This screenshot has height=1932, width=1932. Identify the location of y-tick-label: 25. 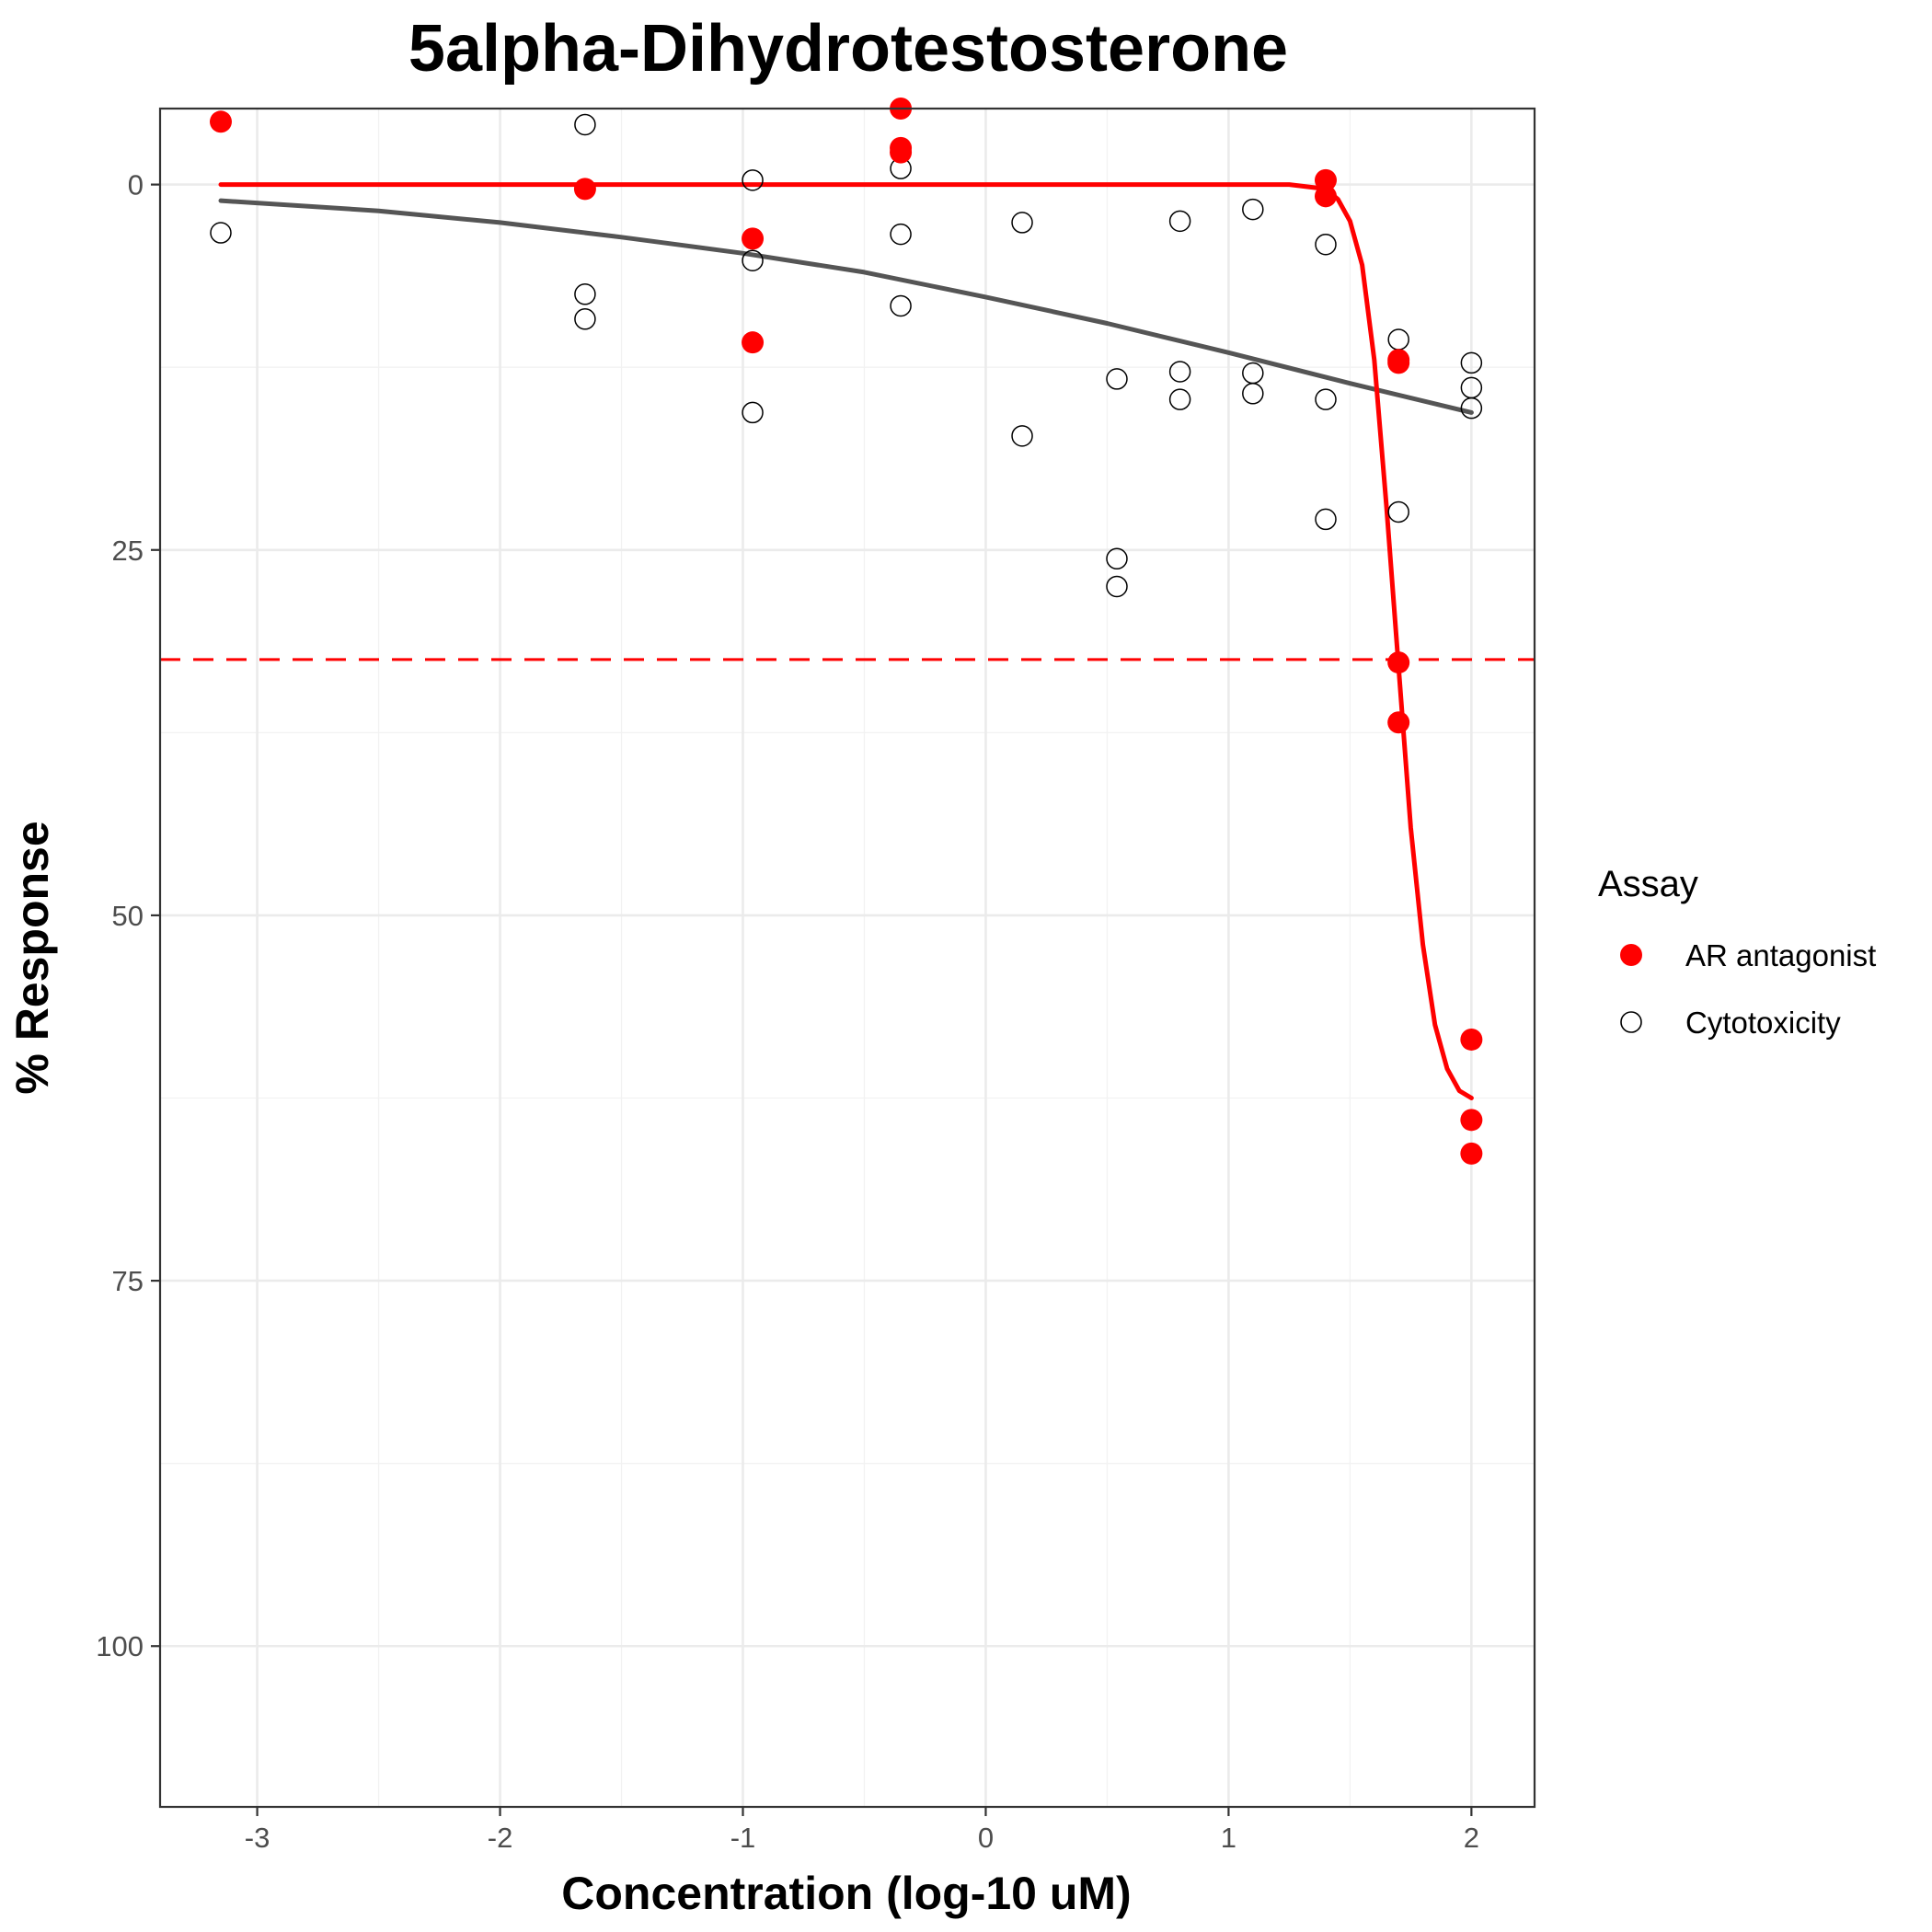
(128, 551).